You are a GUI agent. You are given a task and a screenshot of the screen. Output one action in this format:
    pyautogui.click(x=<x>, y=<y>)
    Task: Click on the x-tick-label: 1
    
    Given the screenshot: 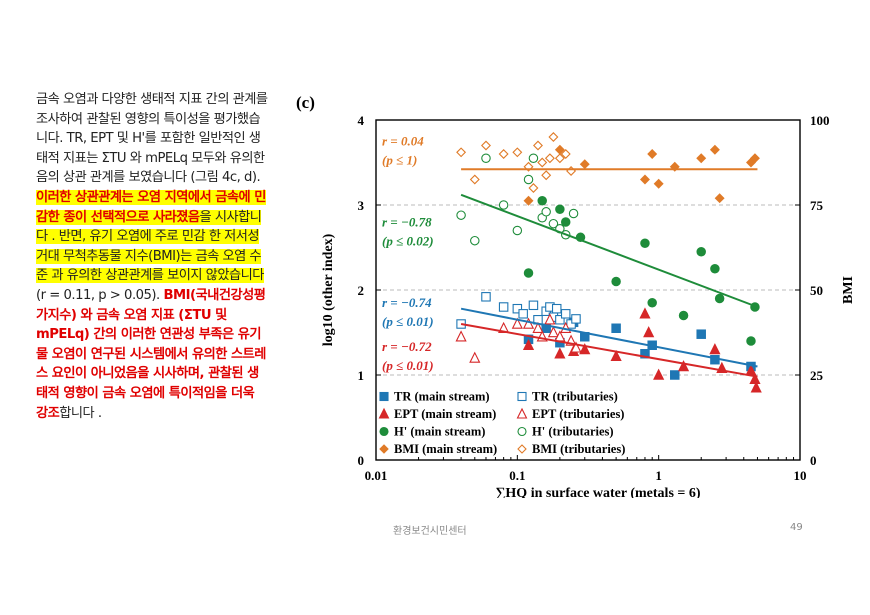 What is the action you would take?
    pyautogui.click(x=658, y=475)
    